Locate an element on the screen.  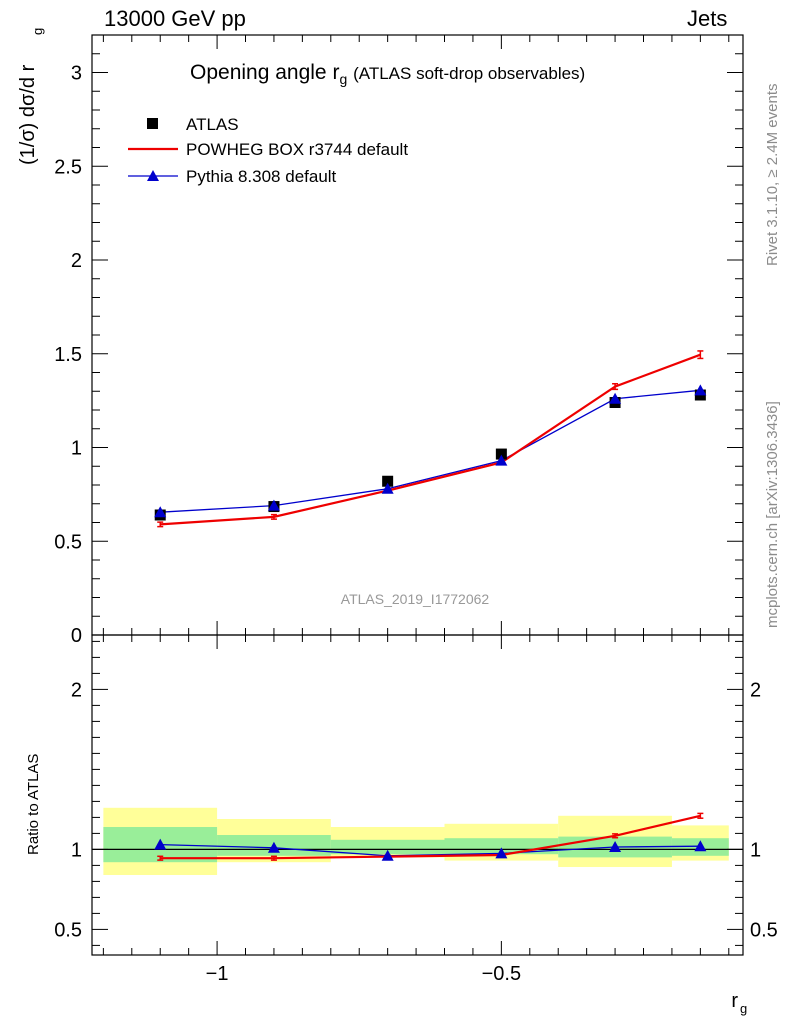
ratio-y-tick-label-right: 1 is located at coordinates (755, 850).